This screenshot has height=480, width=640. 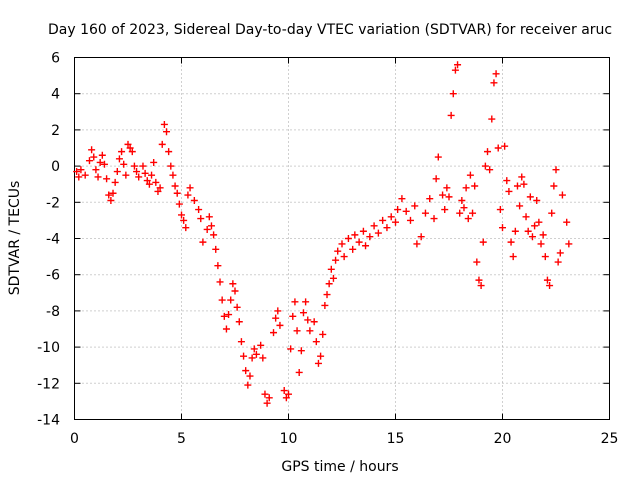 I want to click on y-tick-label: 2, so click(x=55, y=131).